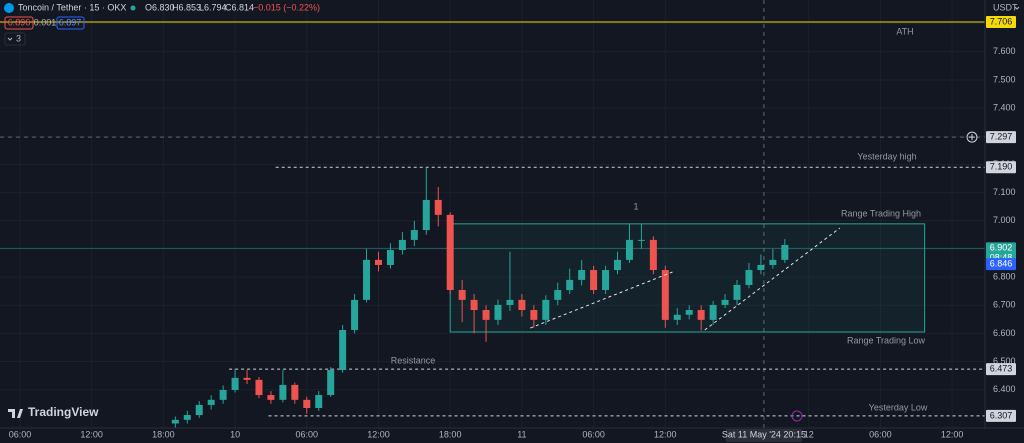  Describe the element at coordinates (797, 416) in the screenshot. I see `event-icon` at that location.